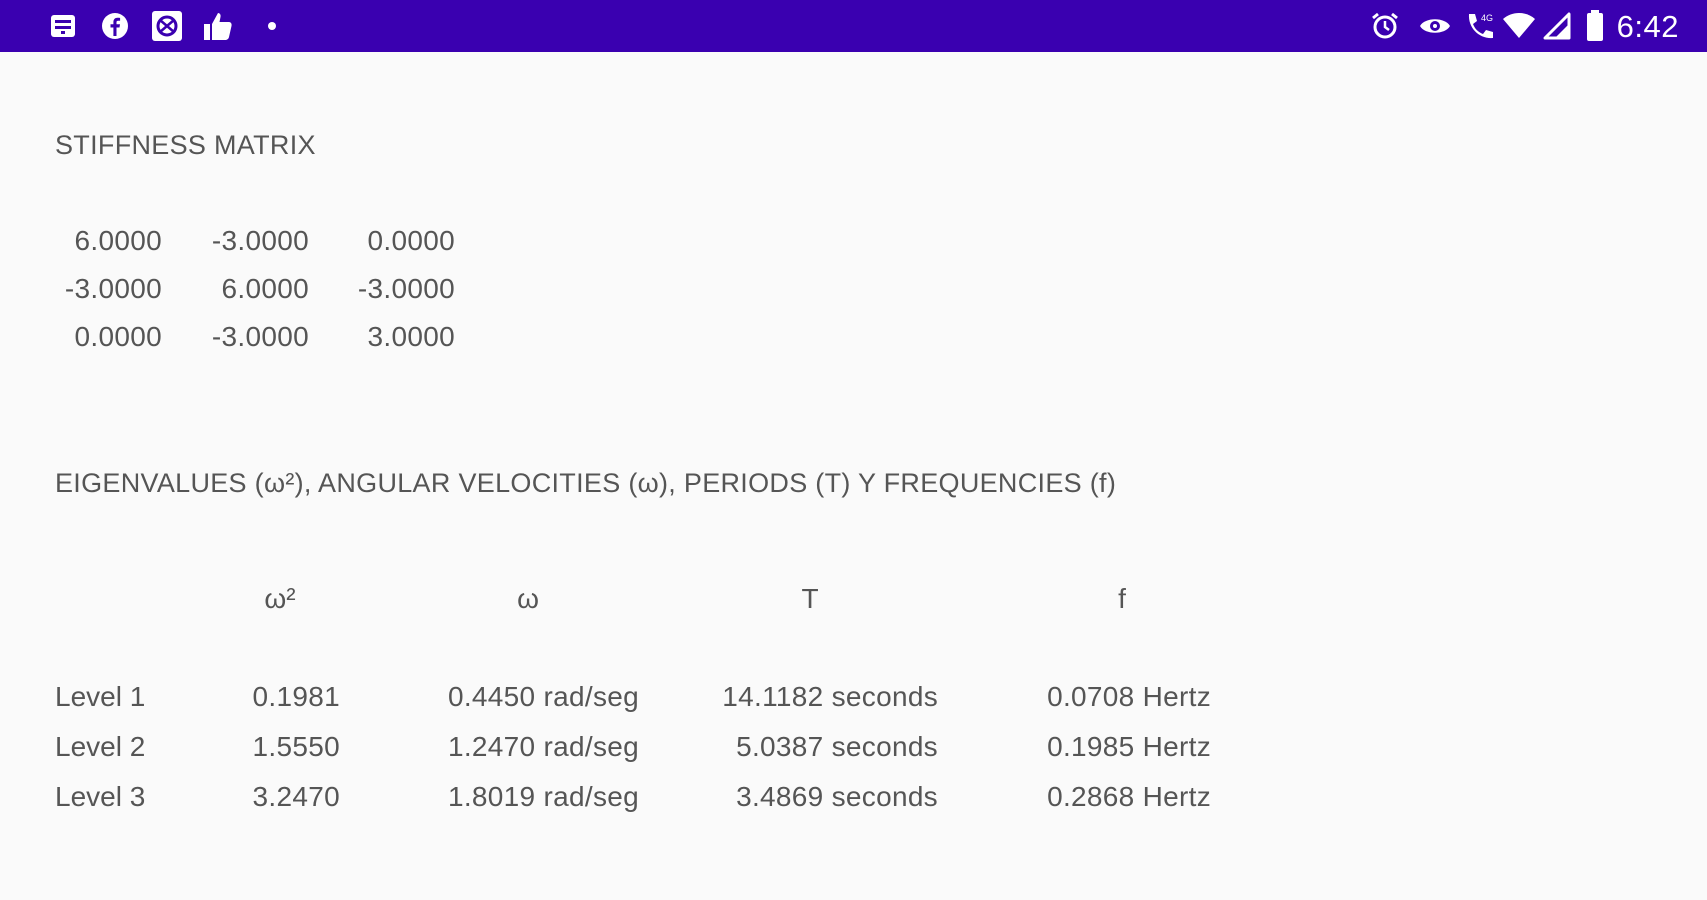 The height and width of the screenshot is (900, 1707). Describe the element at coordinates (1487, 18) in the screenshot. I see `svg-text: 4G` at that location.